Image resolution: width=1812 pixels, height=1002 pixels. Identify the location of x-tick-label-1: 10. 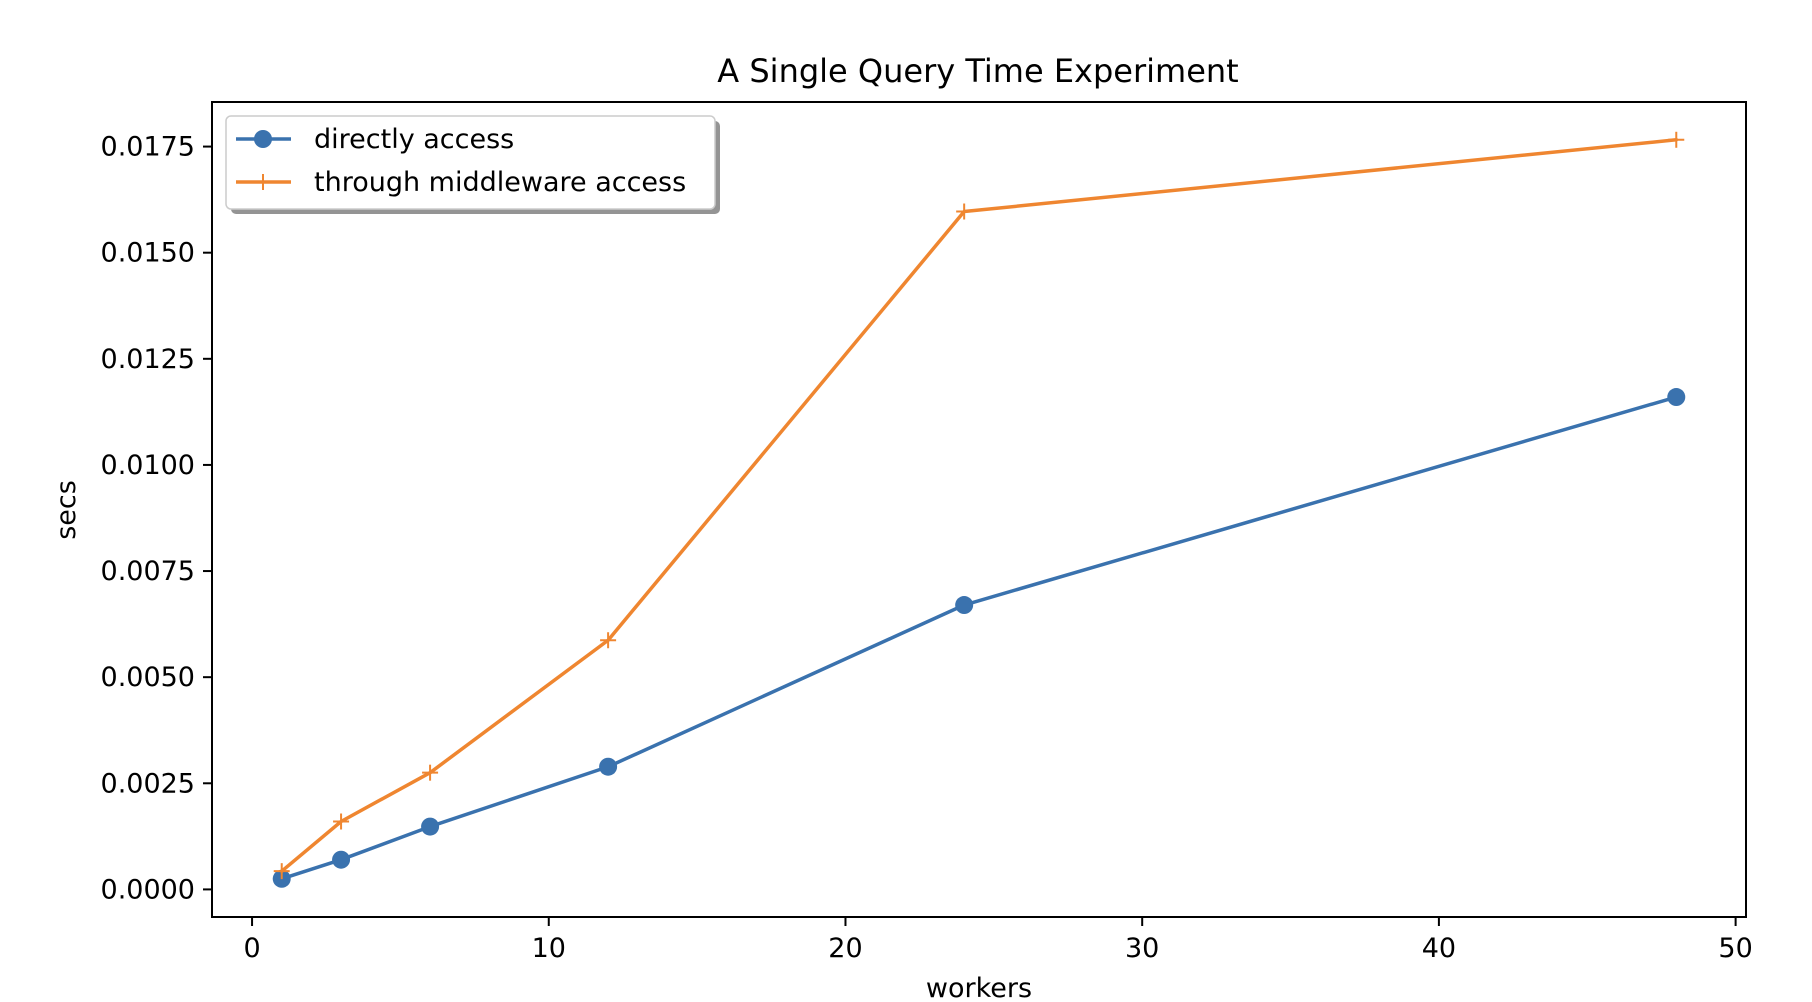
(549, 948).